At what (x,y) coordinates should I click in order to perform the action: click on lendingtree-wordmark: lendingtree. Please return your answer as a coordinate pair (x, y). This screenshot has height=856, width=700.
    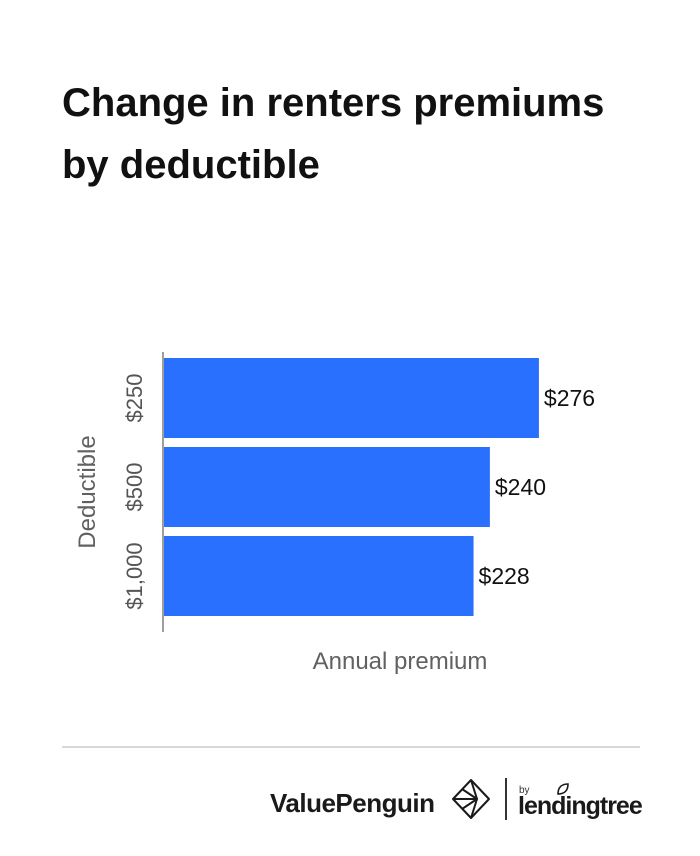
    Looking at the image, I should click on (580, 806).